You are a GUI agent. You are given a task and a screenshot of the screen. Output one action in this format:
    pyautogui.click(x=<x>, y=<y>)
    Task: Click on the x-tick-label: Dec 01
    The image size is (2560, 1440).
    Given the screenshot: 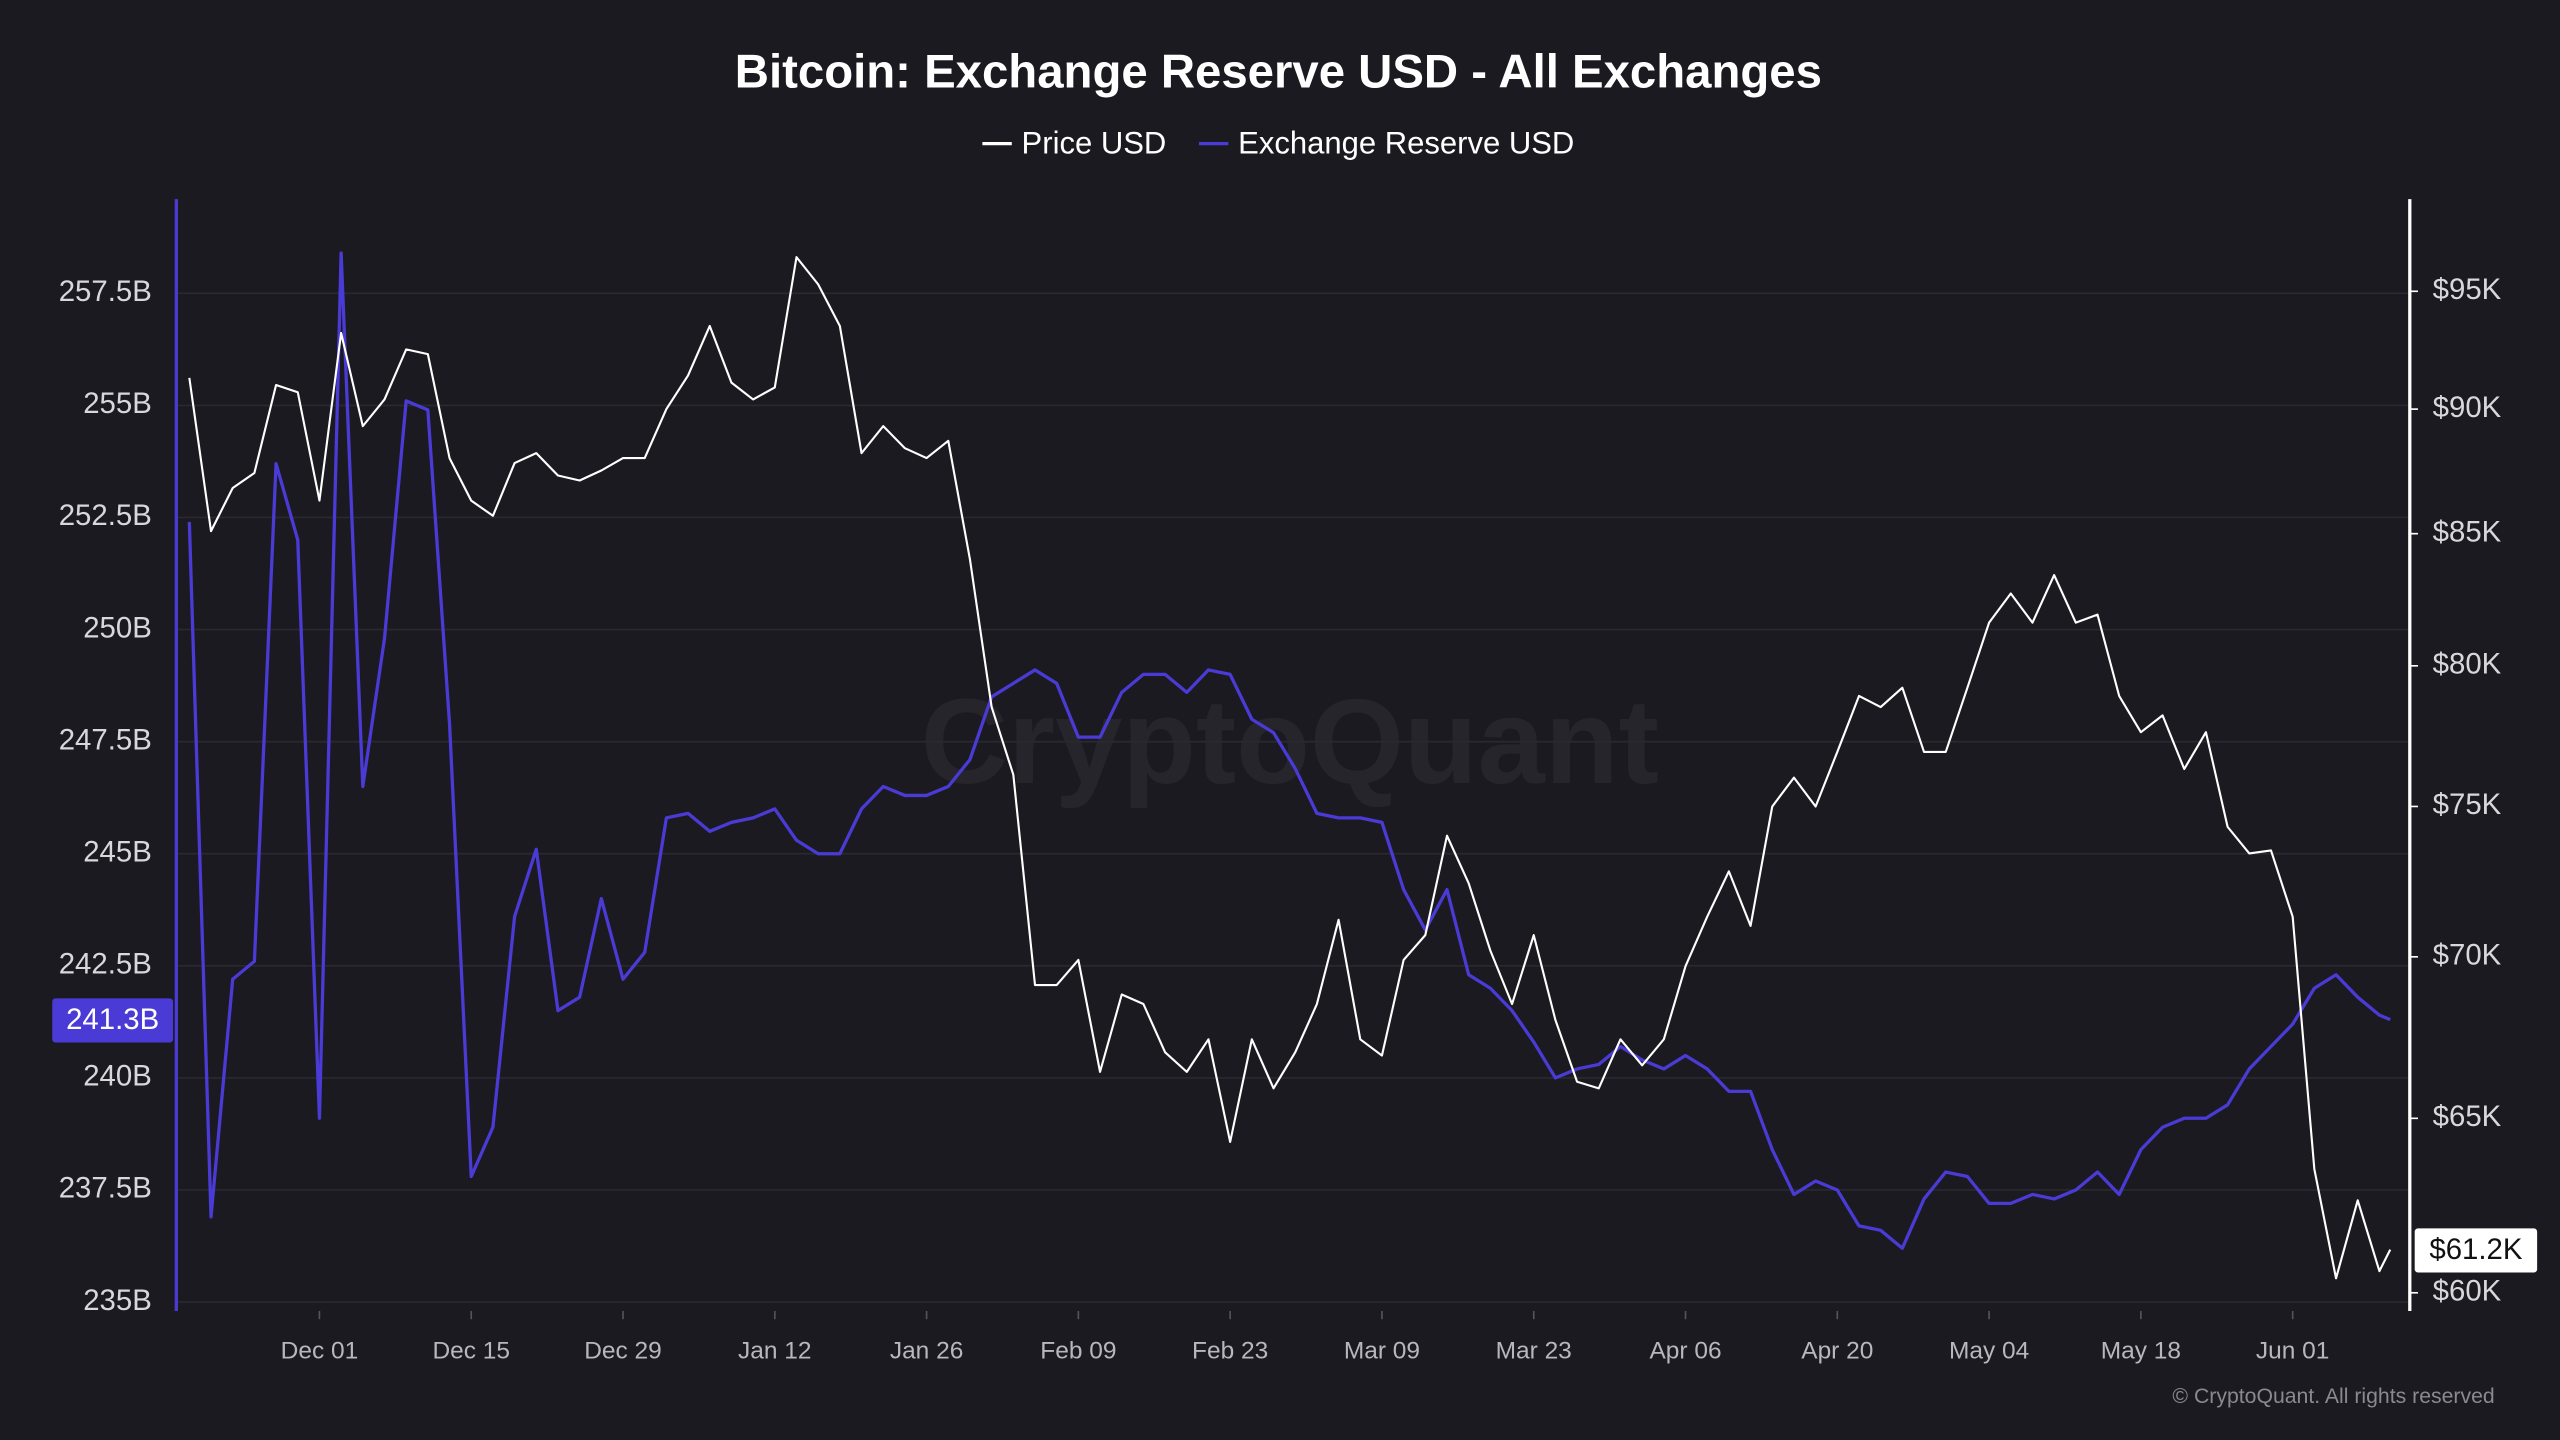 What is the action you would take?
    pyautogui.click(x=320, y=1350)
    